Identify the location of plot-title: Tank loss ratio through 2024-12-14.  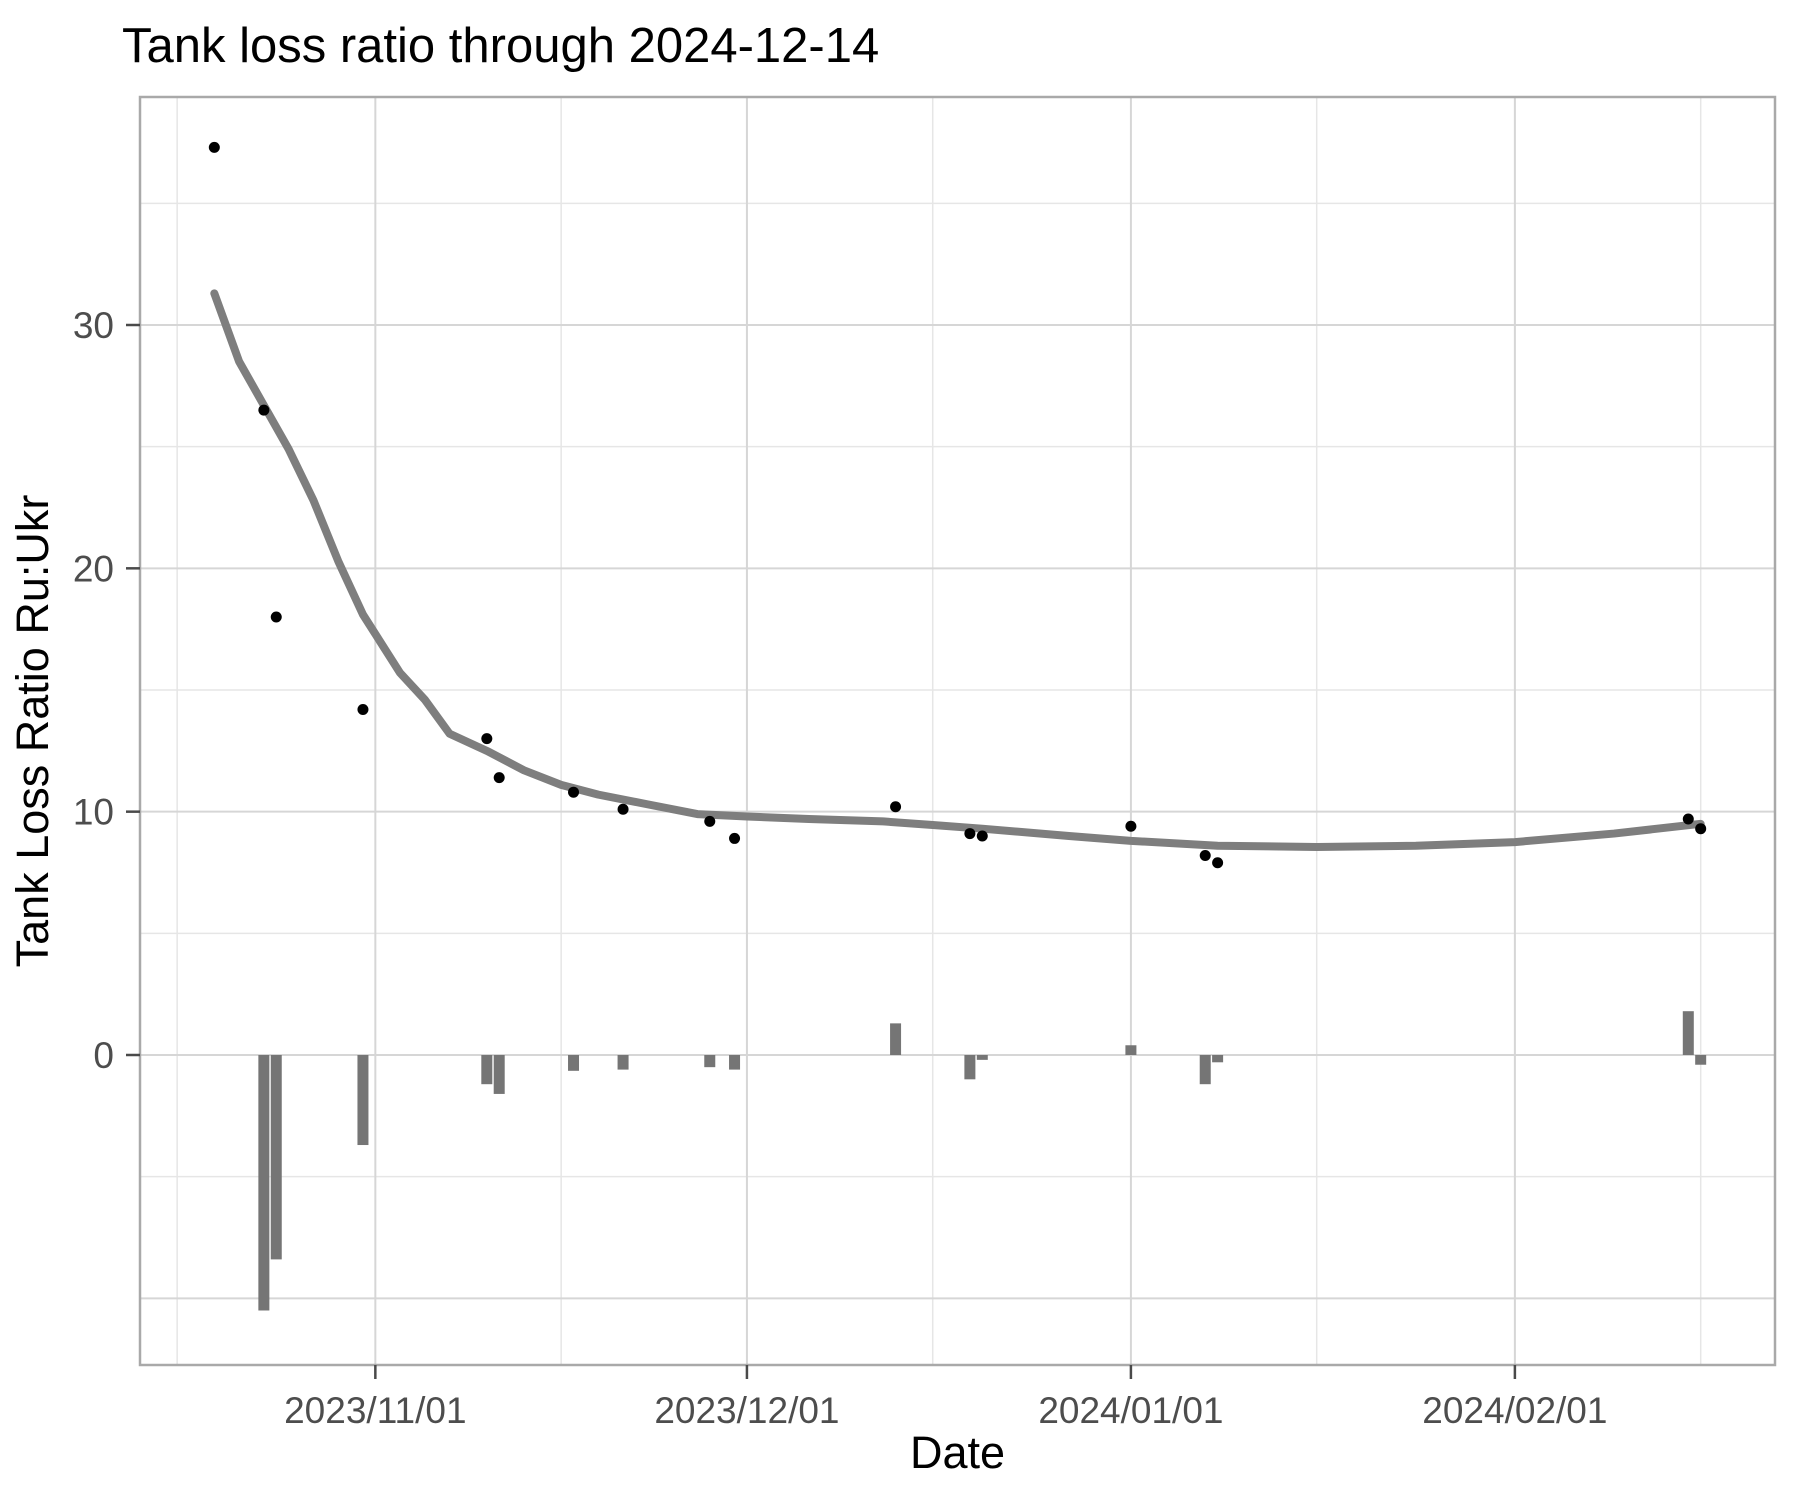
(500, 46).